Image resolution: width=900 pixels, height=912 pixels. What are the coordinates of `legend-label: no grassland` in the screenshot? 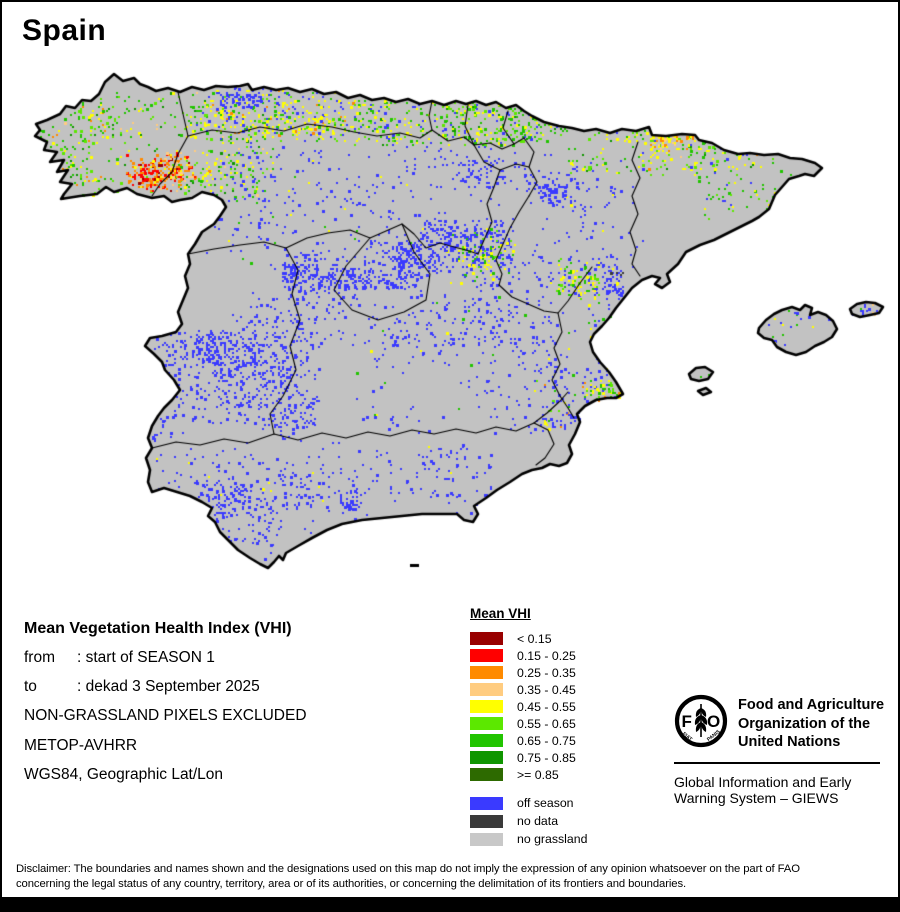 It's located at (552, 839).